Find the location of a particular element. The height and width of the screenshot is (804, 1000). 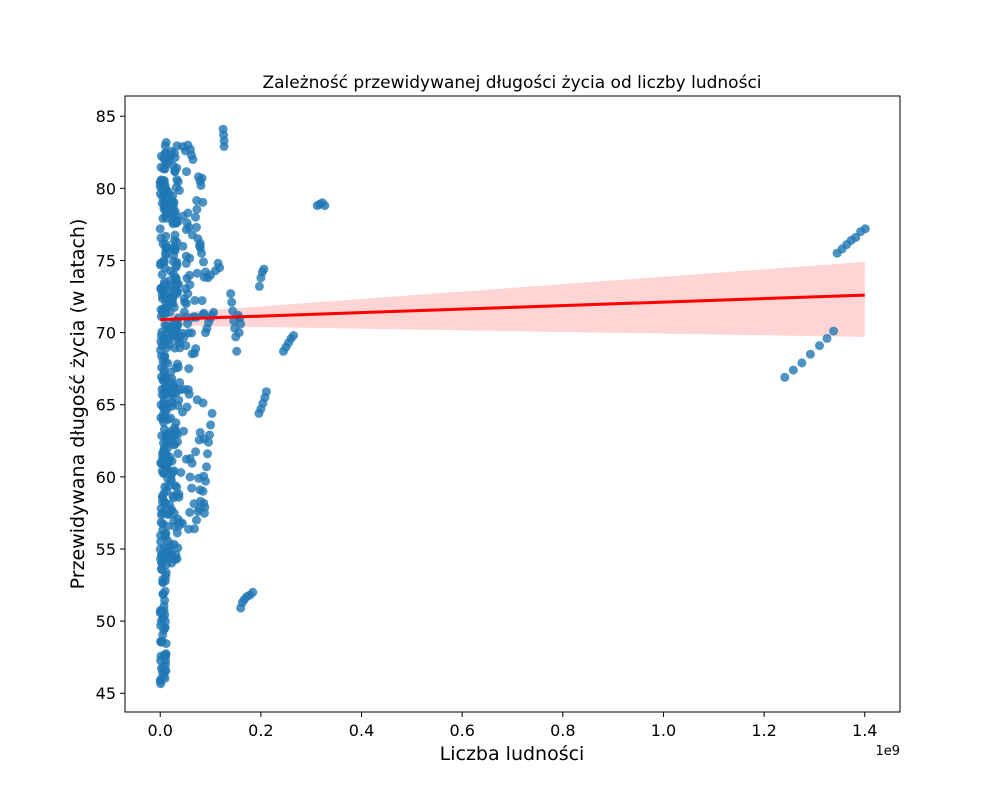

x-tick-label: 0.2 is located at coordinates (260, 730).